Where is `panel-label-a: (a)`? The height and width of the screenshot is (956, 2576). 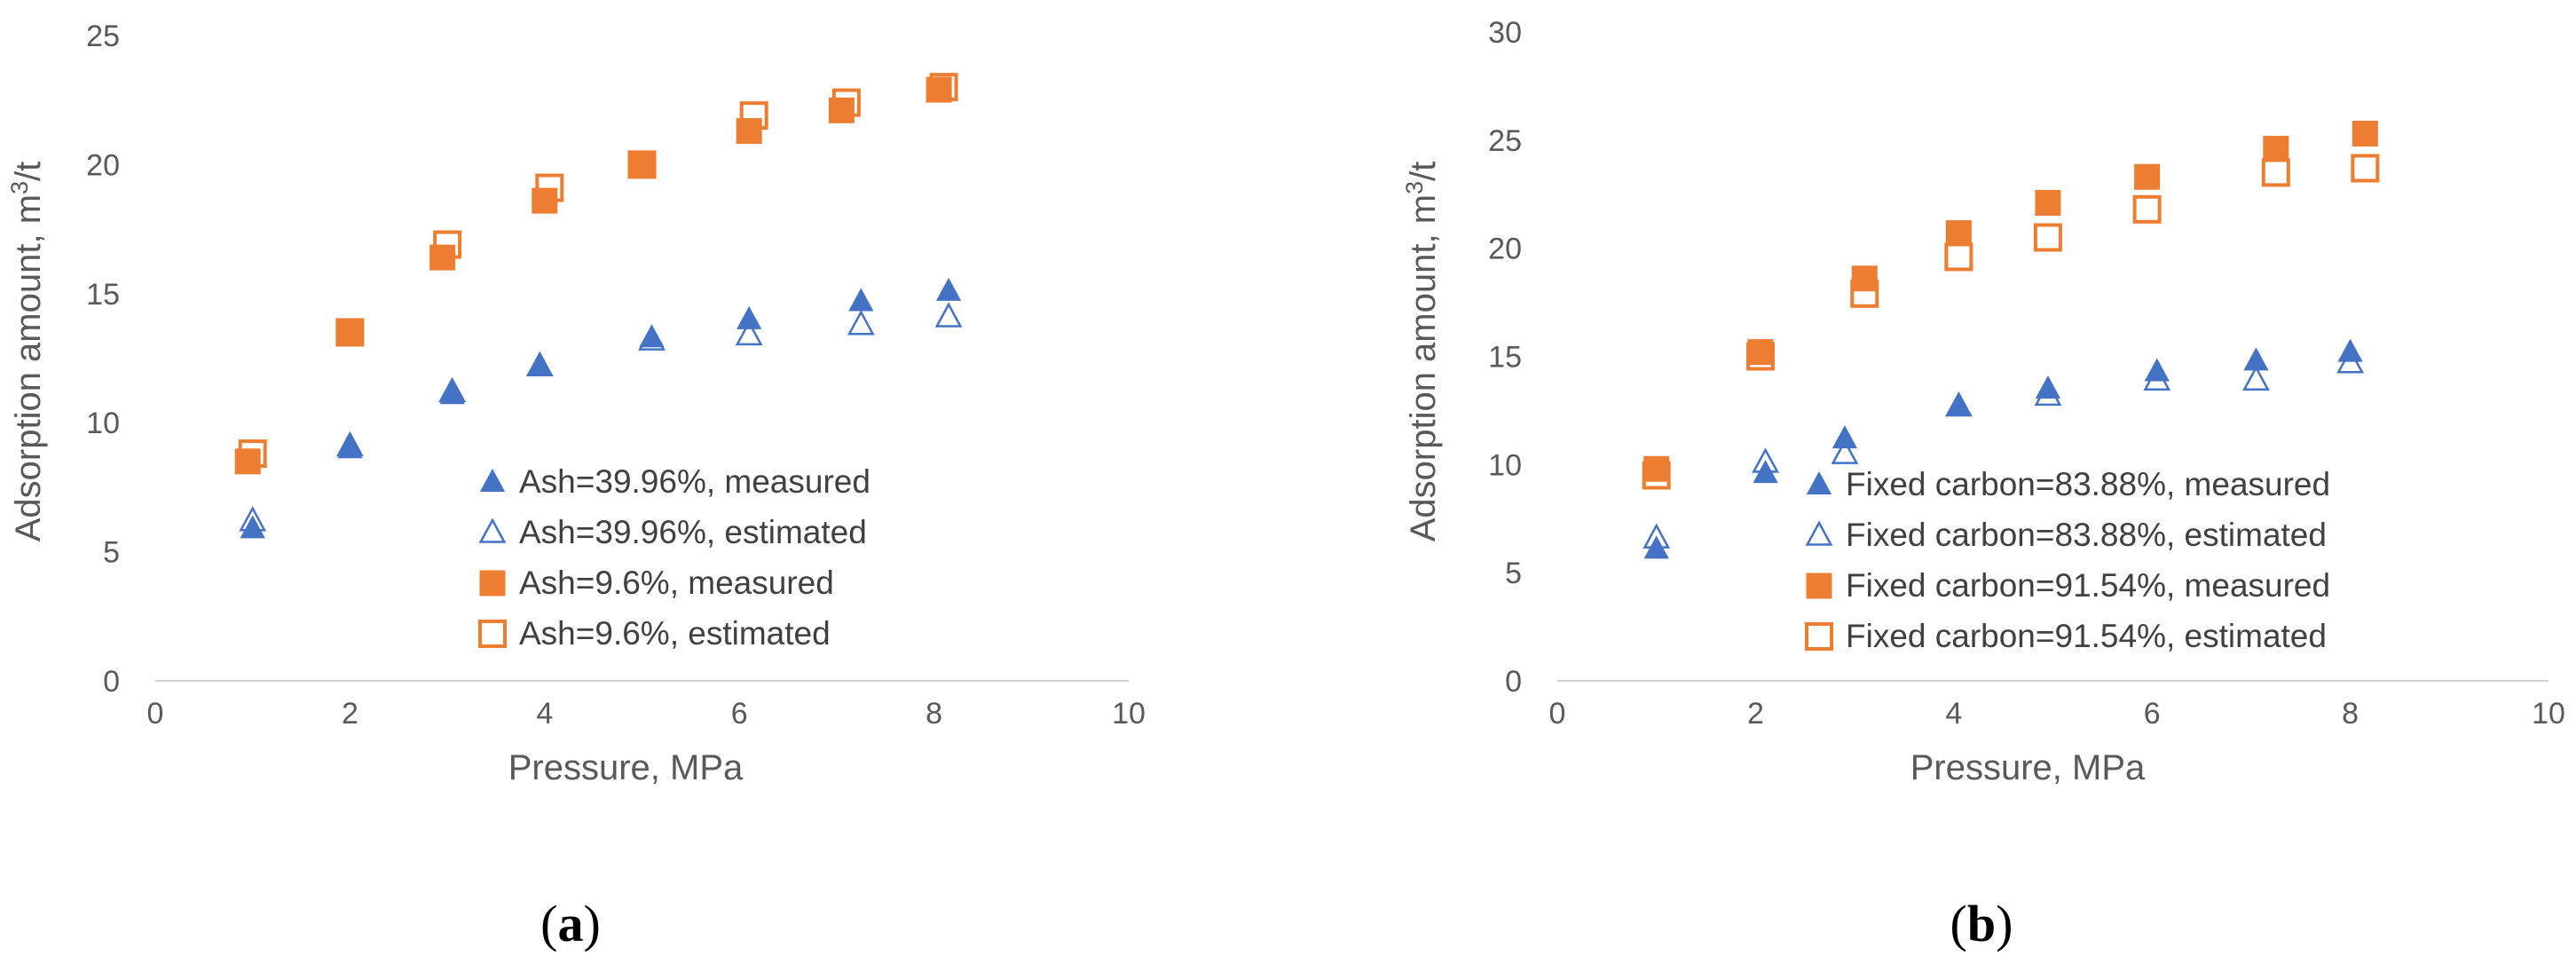
panel-label-a: (a) is located at coordinates (570, 923).